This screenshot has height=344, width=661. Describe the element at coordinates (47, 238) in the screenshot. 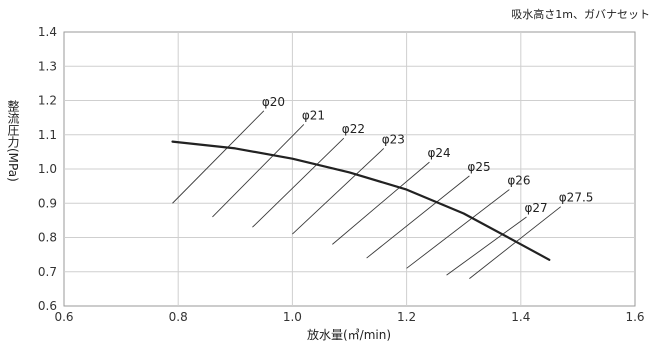

I see `y-tick-label: 0.8` at that location.